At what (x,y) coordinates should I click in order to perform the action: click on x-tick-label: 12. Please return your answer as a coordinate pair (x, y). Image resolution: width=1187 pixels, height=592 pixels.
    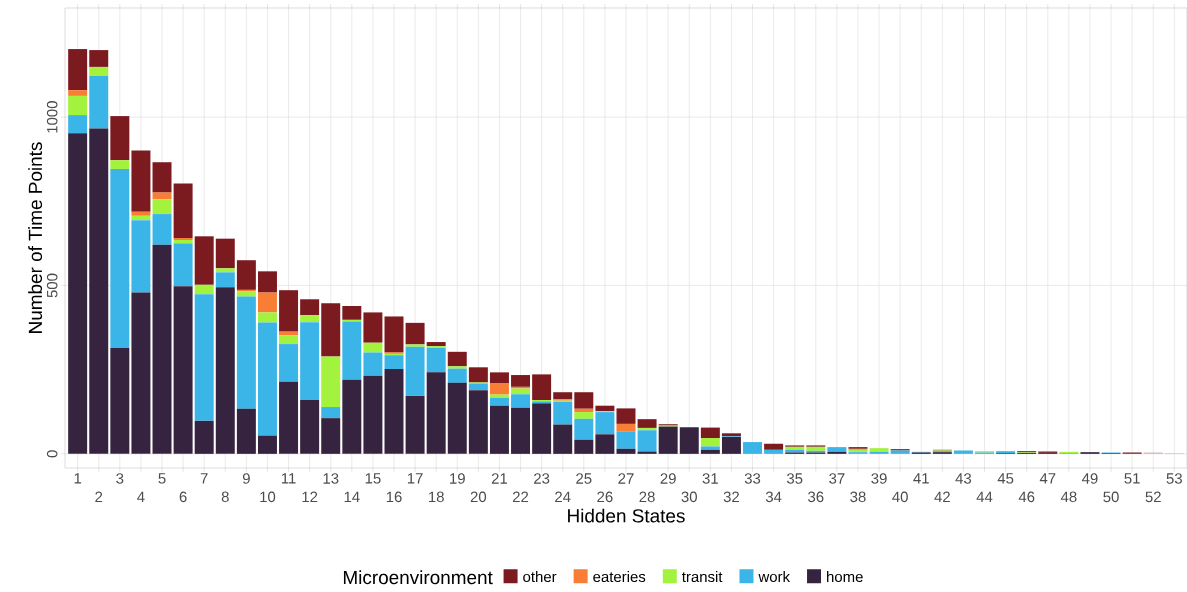
    Looking at the image, I should click on (310, 496).